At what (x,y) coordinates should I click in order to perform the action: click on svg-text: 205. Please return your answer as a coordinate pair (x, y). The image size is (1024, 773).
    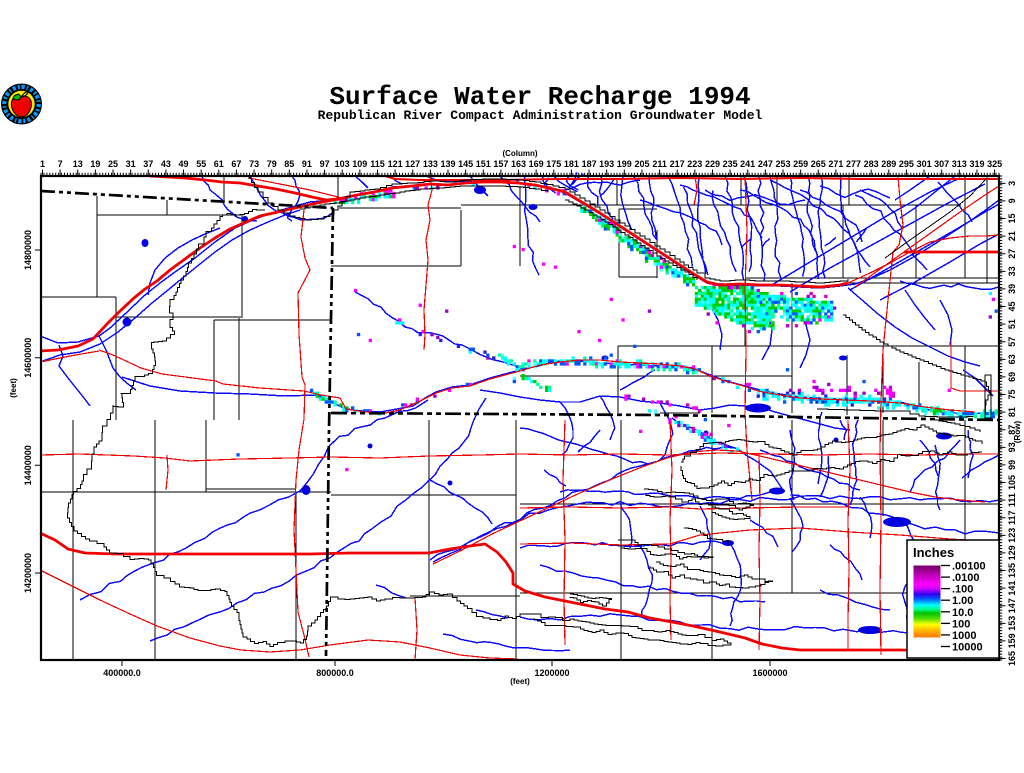
    Looking at the image, I should click on (641, 164).